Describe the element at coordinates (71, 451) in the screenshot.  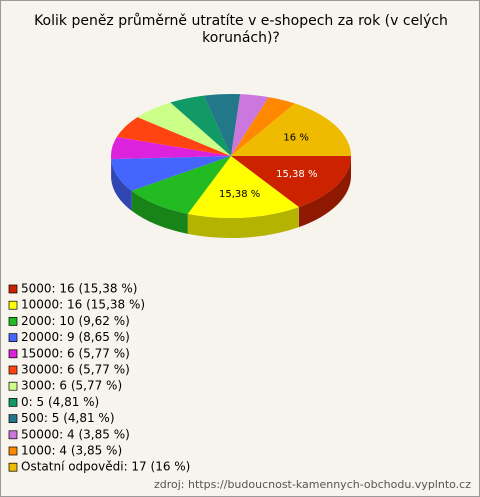
I see `legend-label: 1000: 4 (3,85 %)` at that location.